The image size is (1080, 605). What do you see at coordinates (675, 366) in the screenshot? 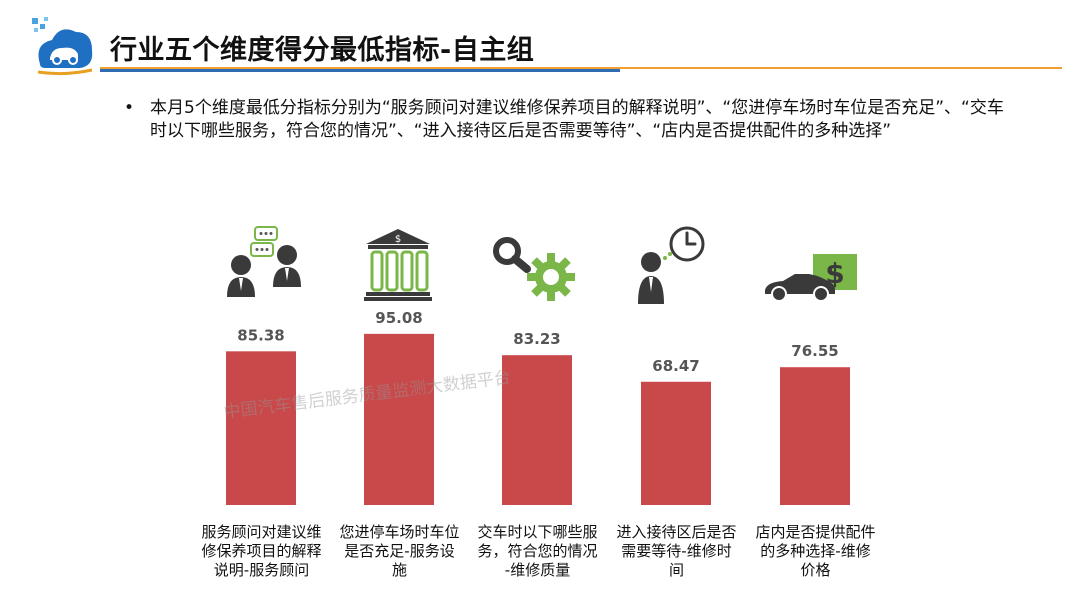
I see `bar-value-label-4: 68.47` at bounding box center [675, 366].